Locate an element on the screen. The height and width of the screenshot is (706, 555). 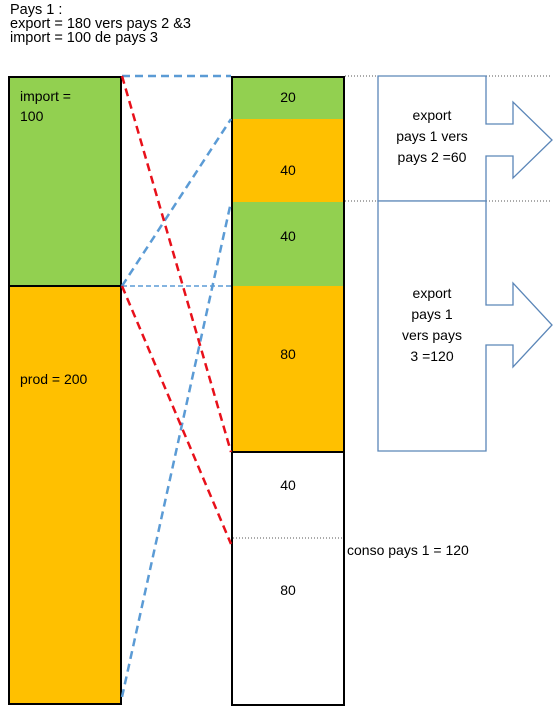
import-label: import = is located at coordinates (45, 96).